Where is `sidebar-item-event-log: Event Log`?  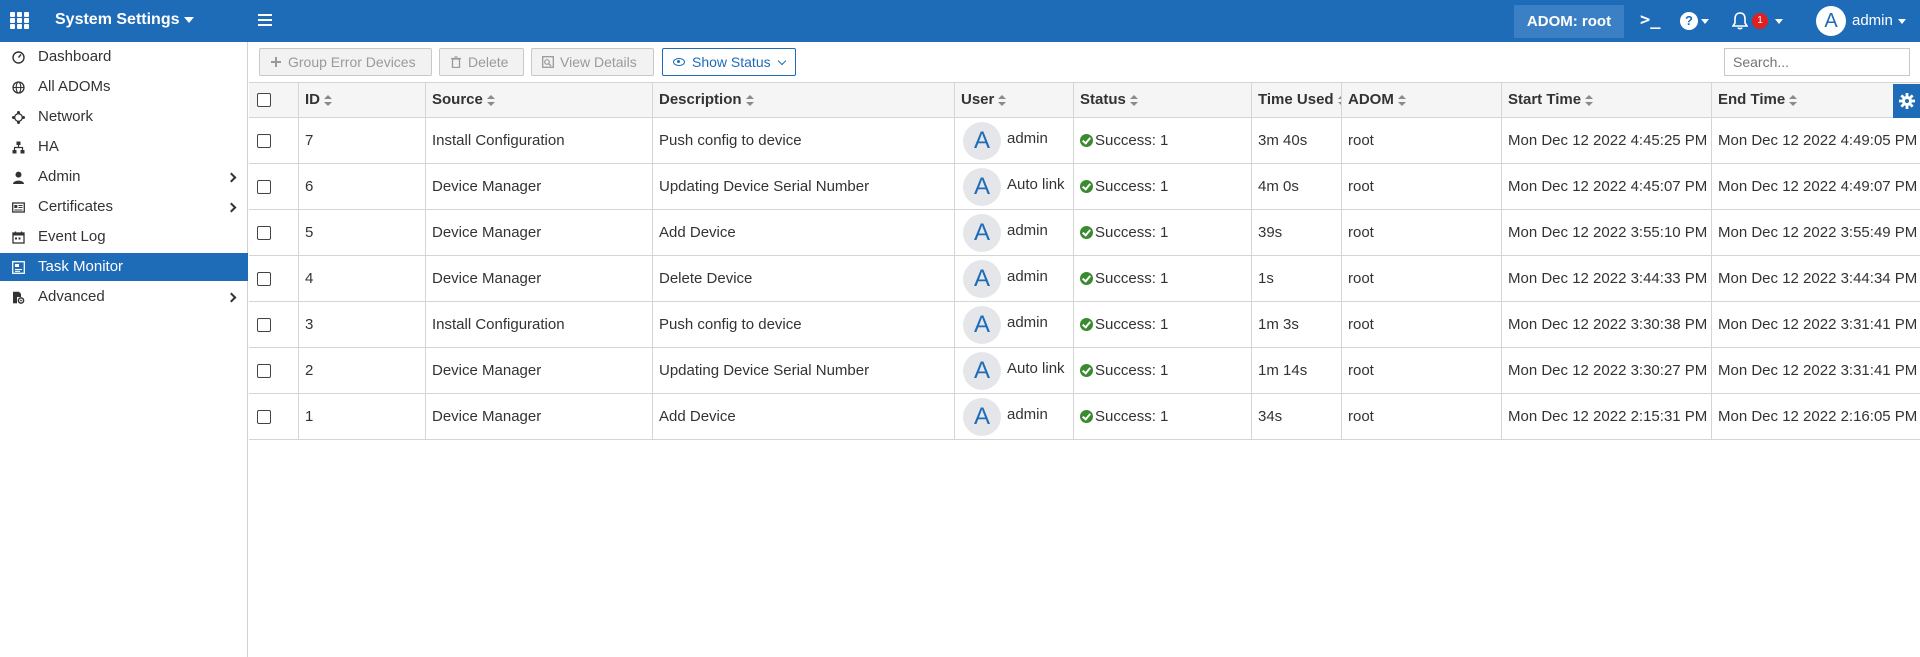
sidebar-item-event-log: Event Log is located at coordinates (124, 237).